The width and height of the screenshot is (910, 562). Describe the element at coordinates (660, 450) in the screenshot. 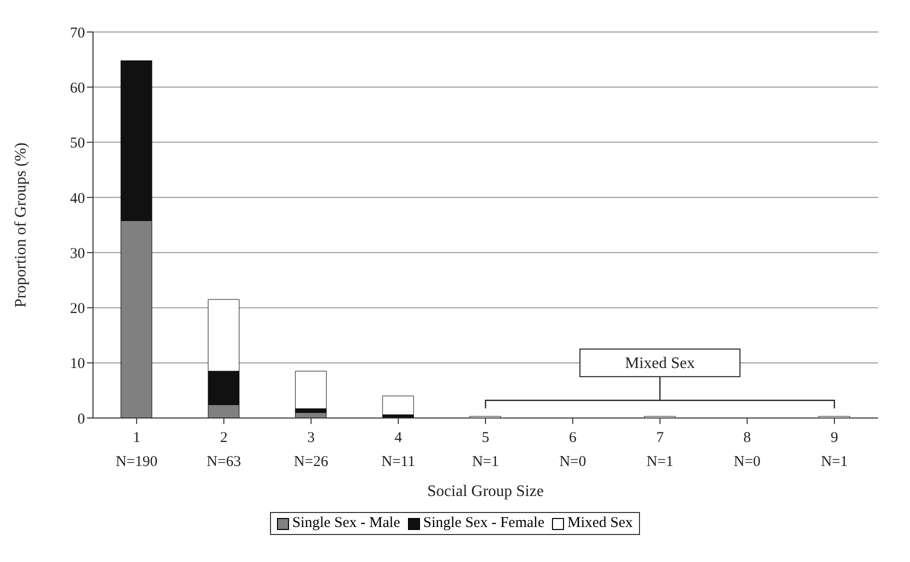

I see `x-tick-label: 7 N=1` at that location.